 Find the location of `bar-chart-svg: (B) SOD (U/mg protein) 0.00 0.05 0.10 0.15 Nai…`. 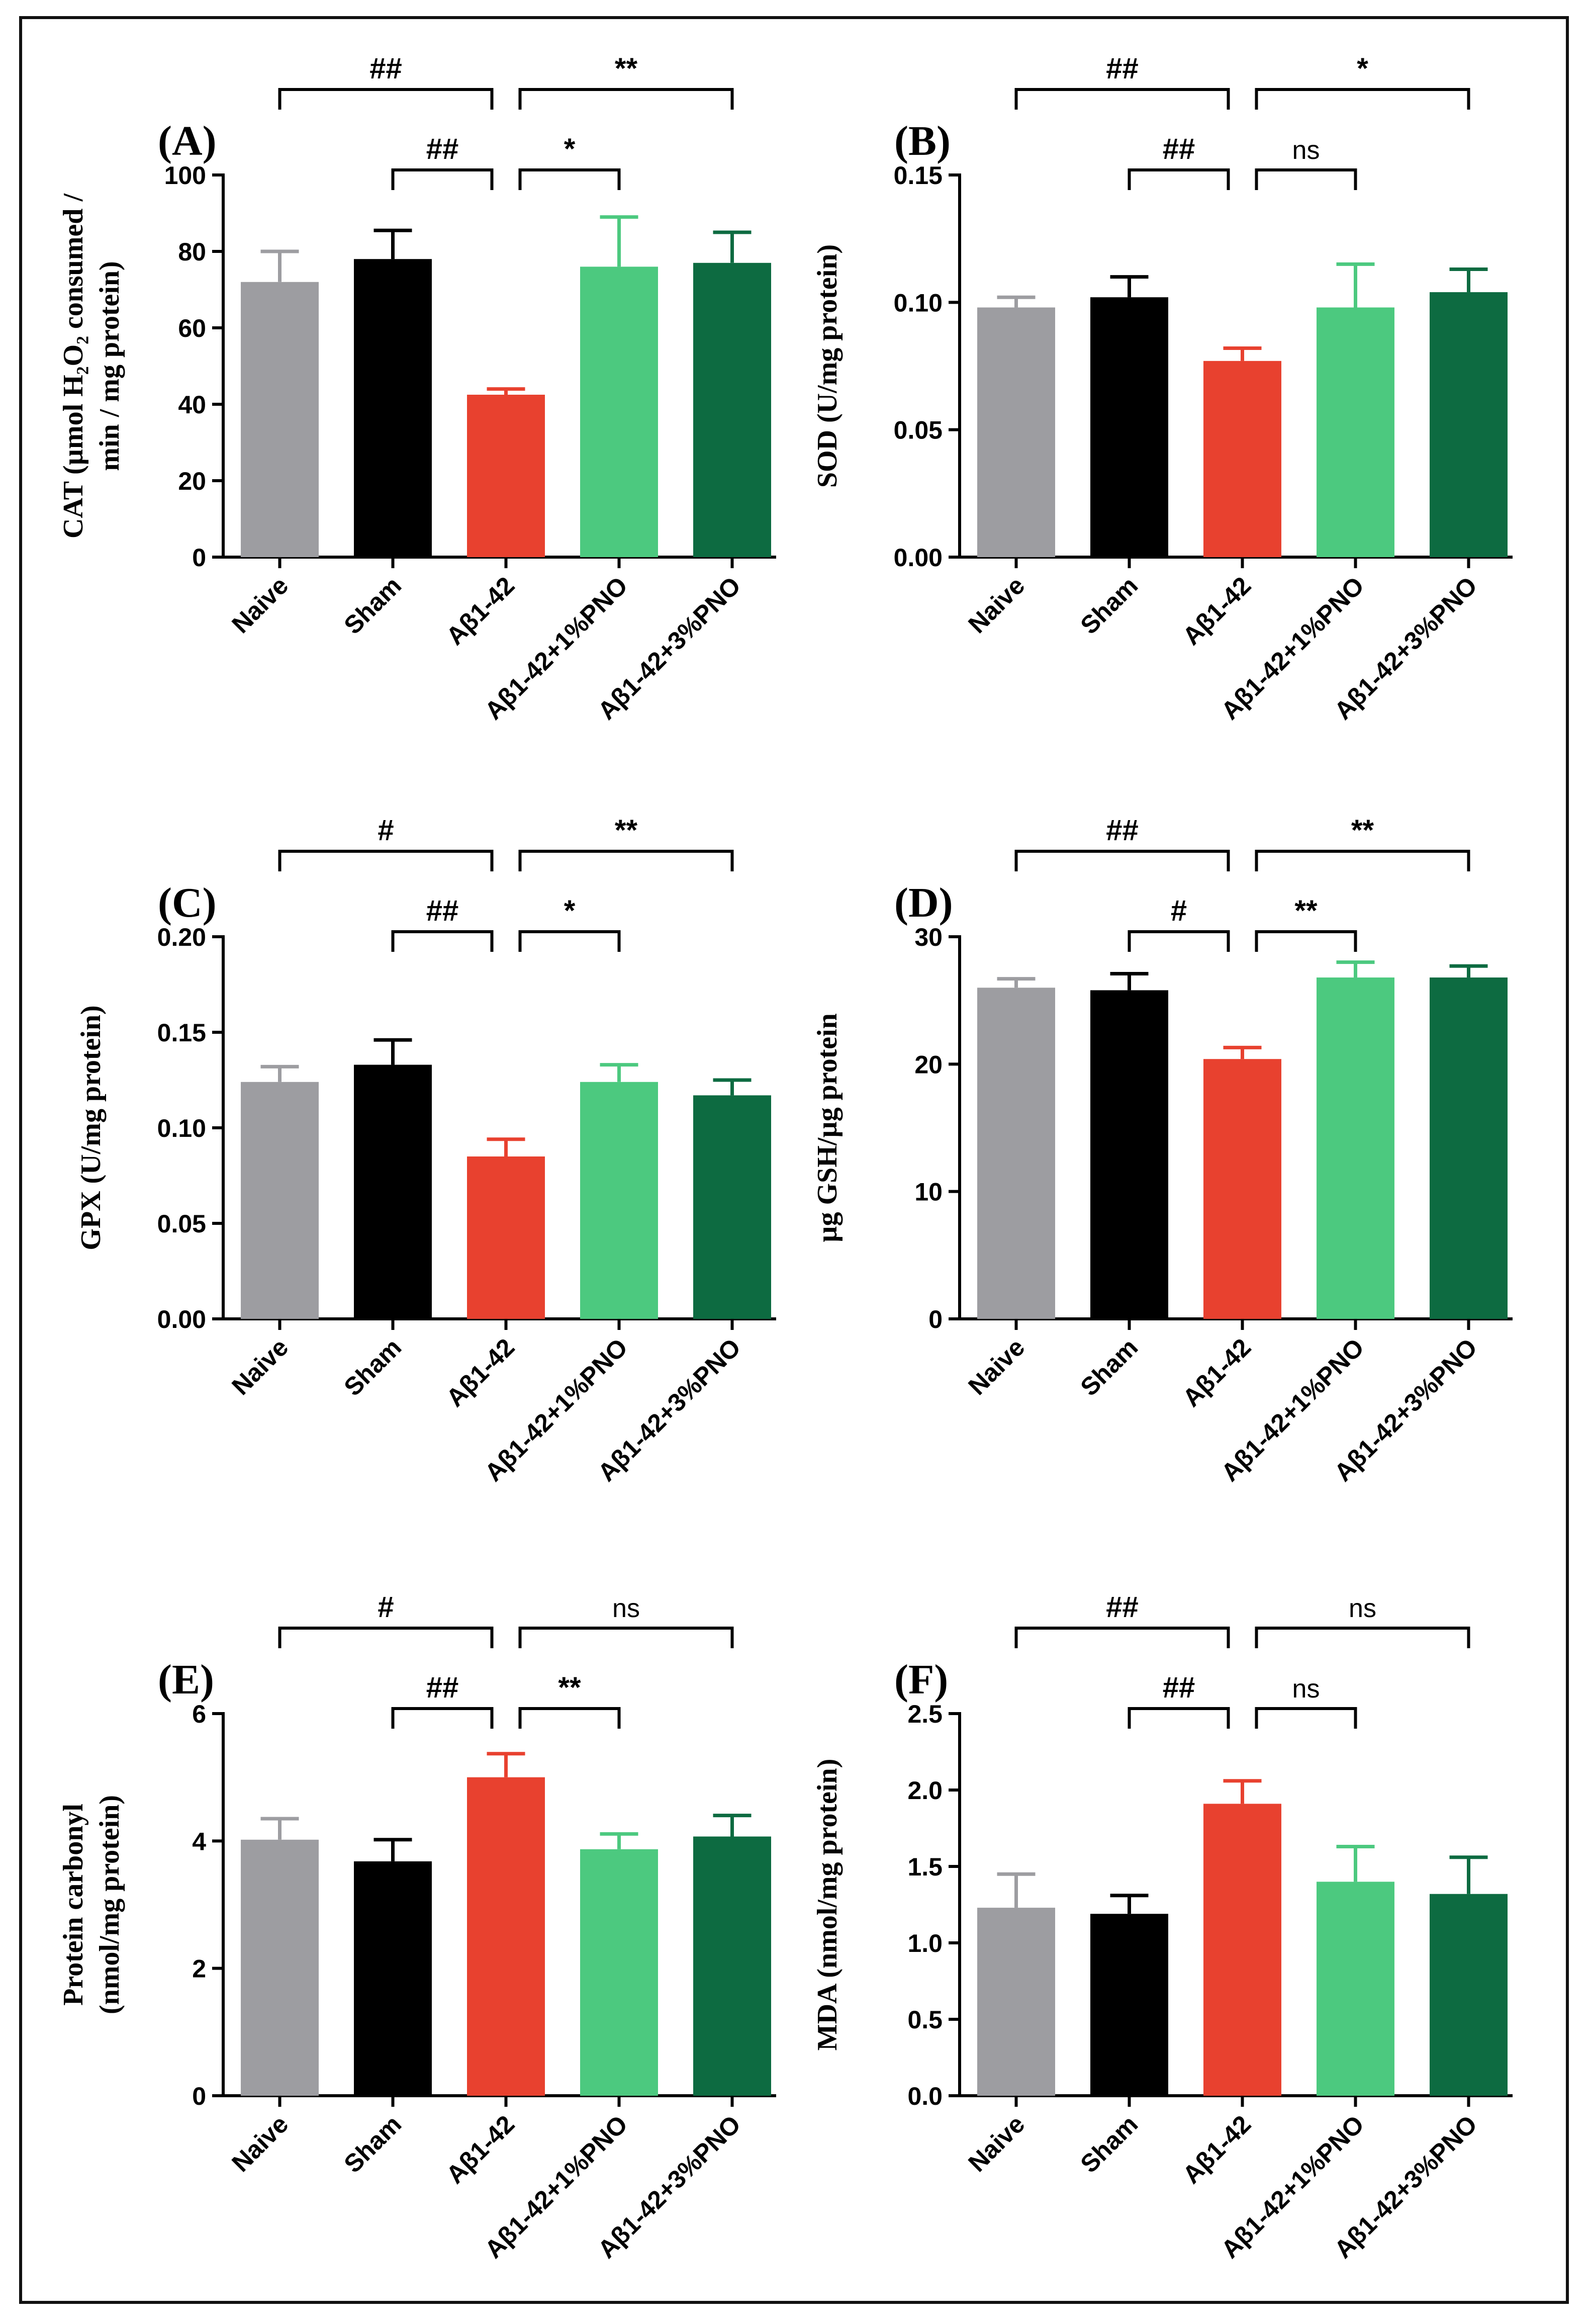

bar-chart-svg: (B) SOD (U/mg protein) 0.00 0.05 0.10 0.15 Nai… is located at coordinates (1162, 388).